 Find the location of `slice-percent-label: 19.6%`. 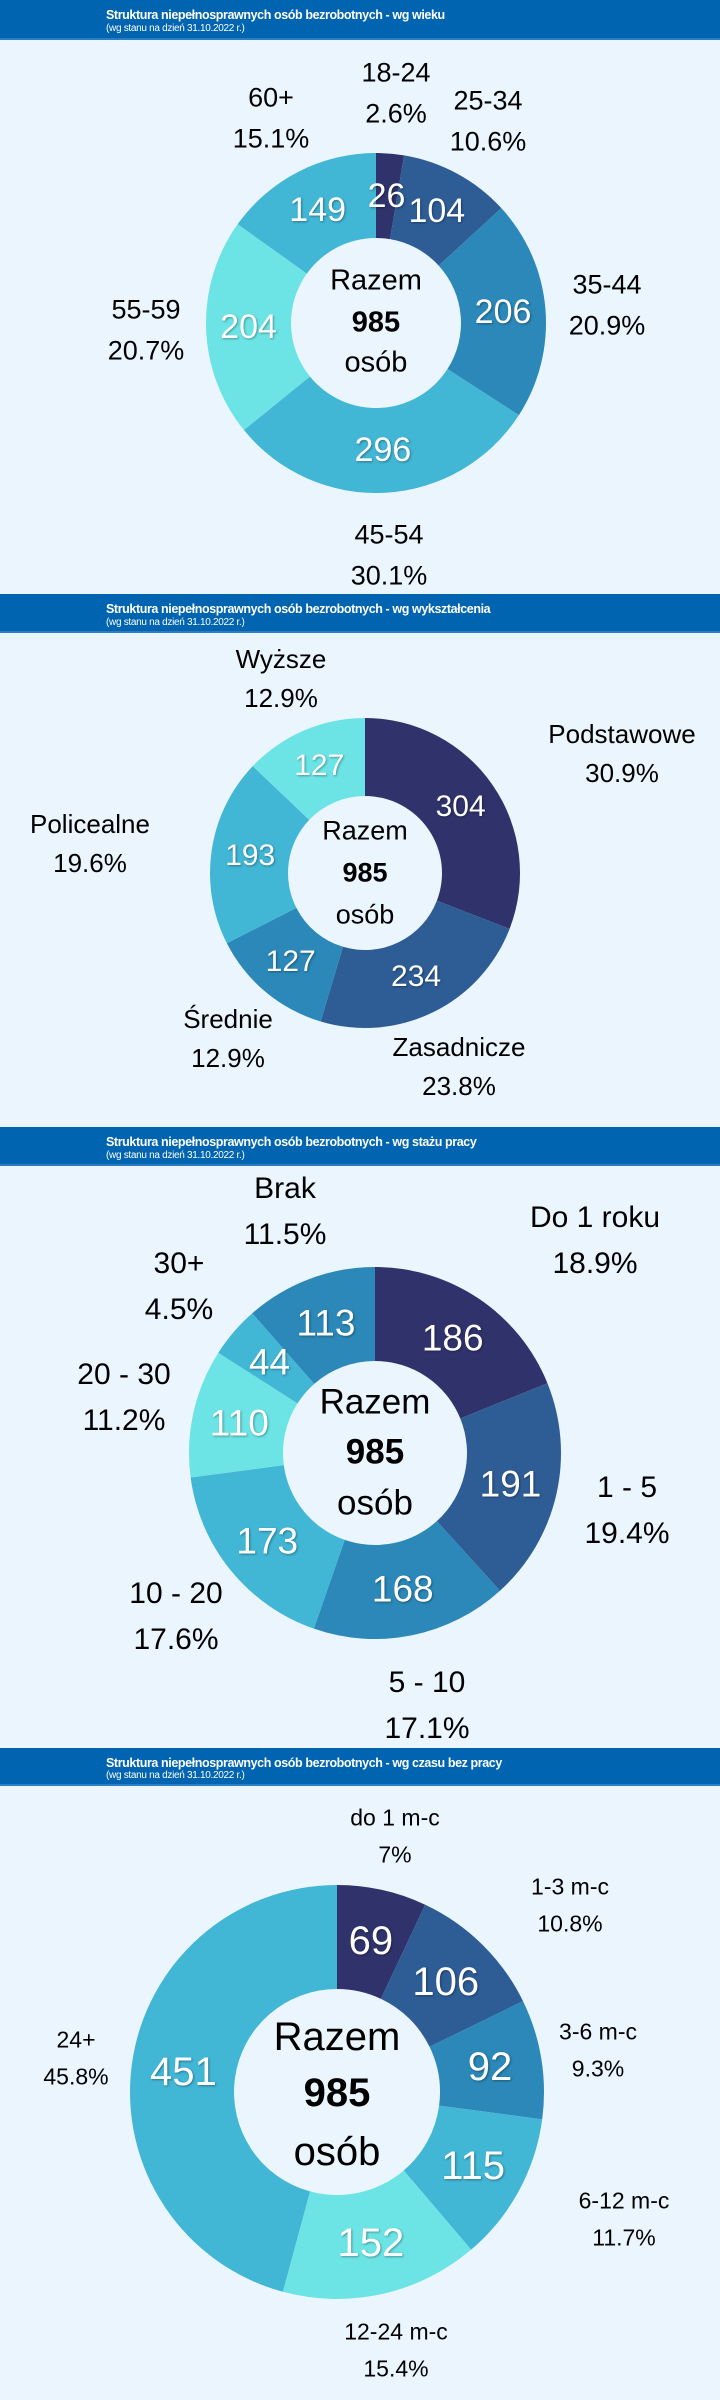

slice-percent-label: 19.6% is located at coordinates (90, 863).